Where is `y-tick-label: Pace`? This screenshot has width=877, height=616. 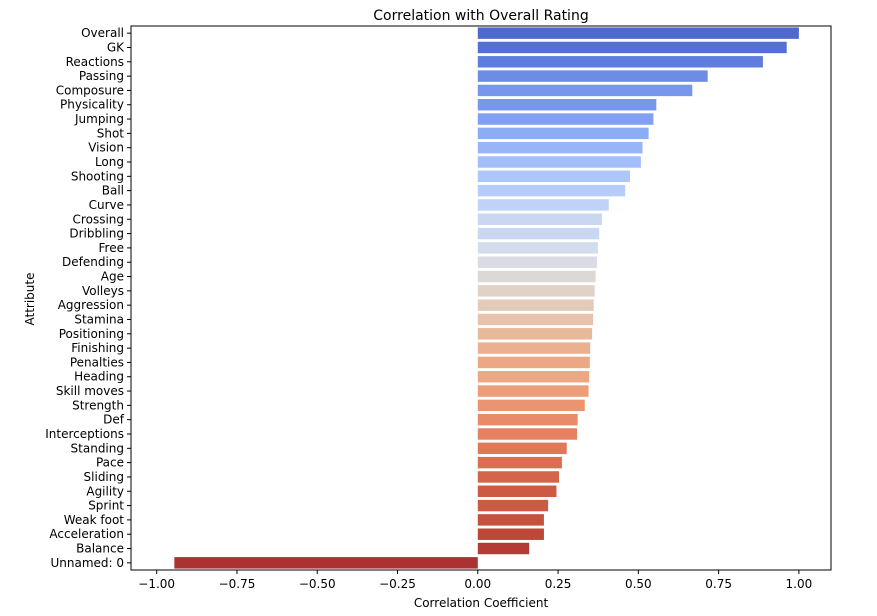 y-tick-label: Pace is located at coordinates (110, 463).